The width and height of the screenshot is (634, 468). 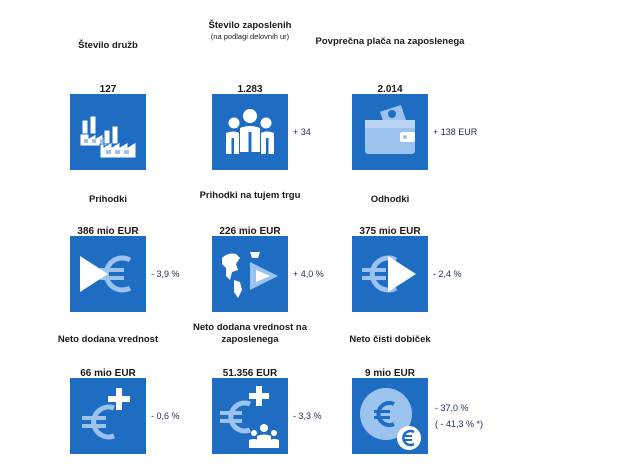 What do you see at coordinates (459, 424) in the screenshot?
I see `kpi-change-secondary: ( - 41,3 % *)` at bounding box center [459, 424].